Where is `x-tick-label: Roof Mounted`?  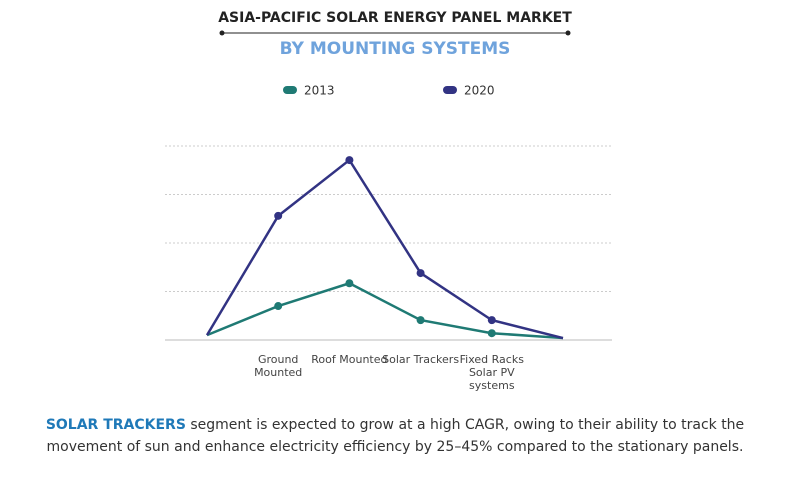 x-tick-label: Roof Mounted is located at coordinates (349, 359).